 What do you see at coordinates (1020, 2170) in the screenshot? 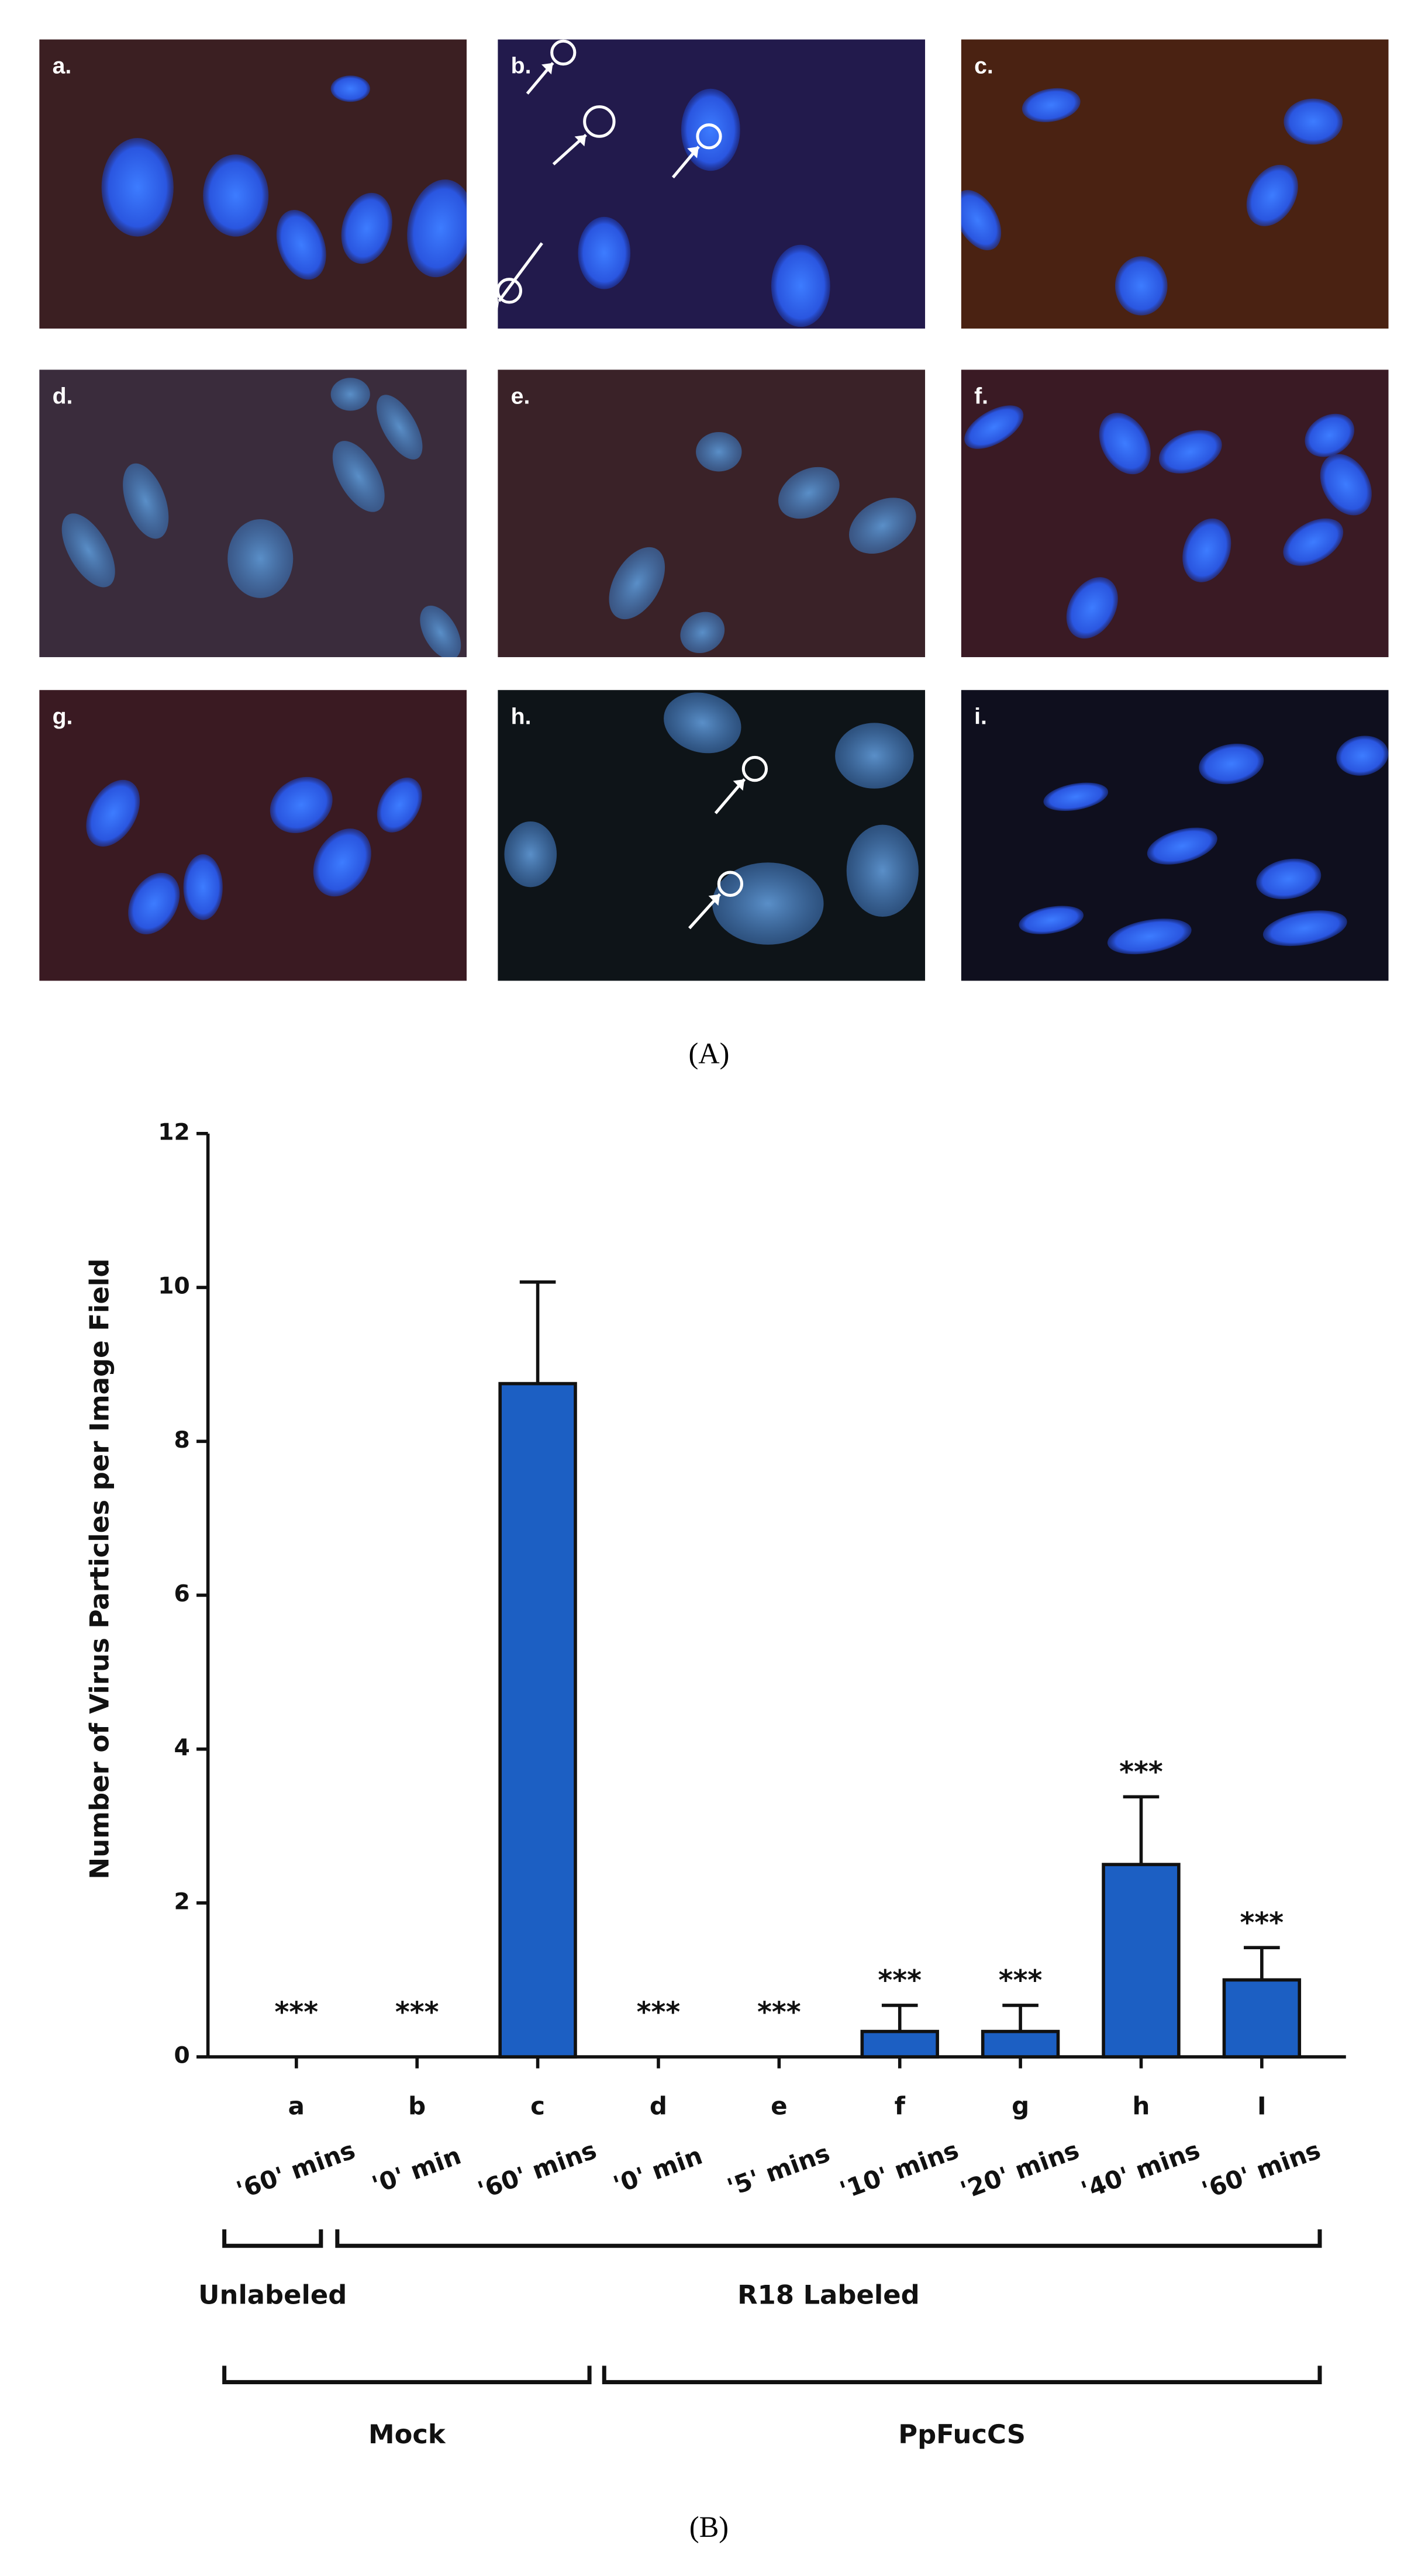
I see `time-label: '20' mins` at bounding box center [1020, 2170].